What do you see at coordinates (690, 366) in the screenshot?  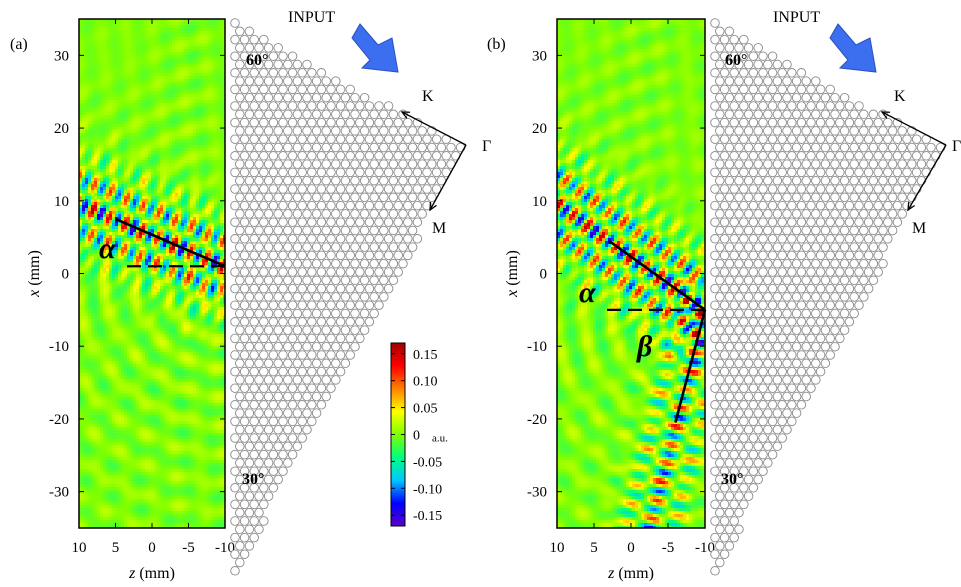 I see `beam2-direction-line` at bounding box center [690, 366].